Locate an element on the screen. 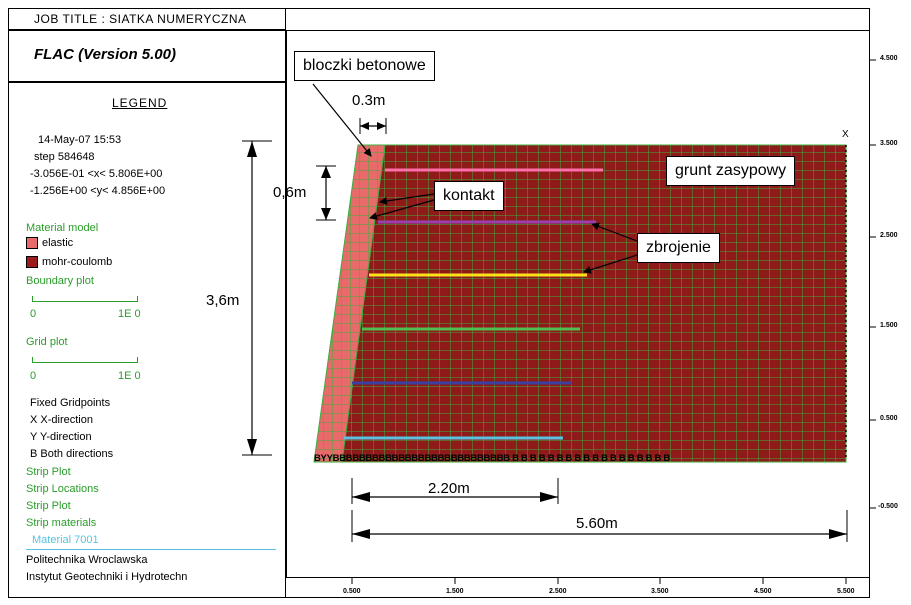  swatch-mohr-coulomb is located at coordinates (32, 262).